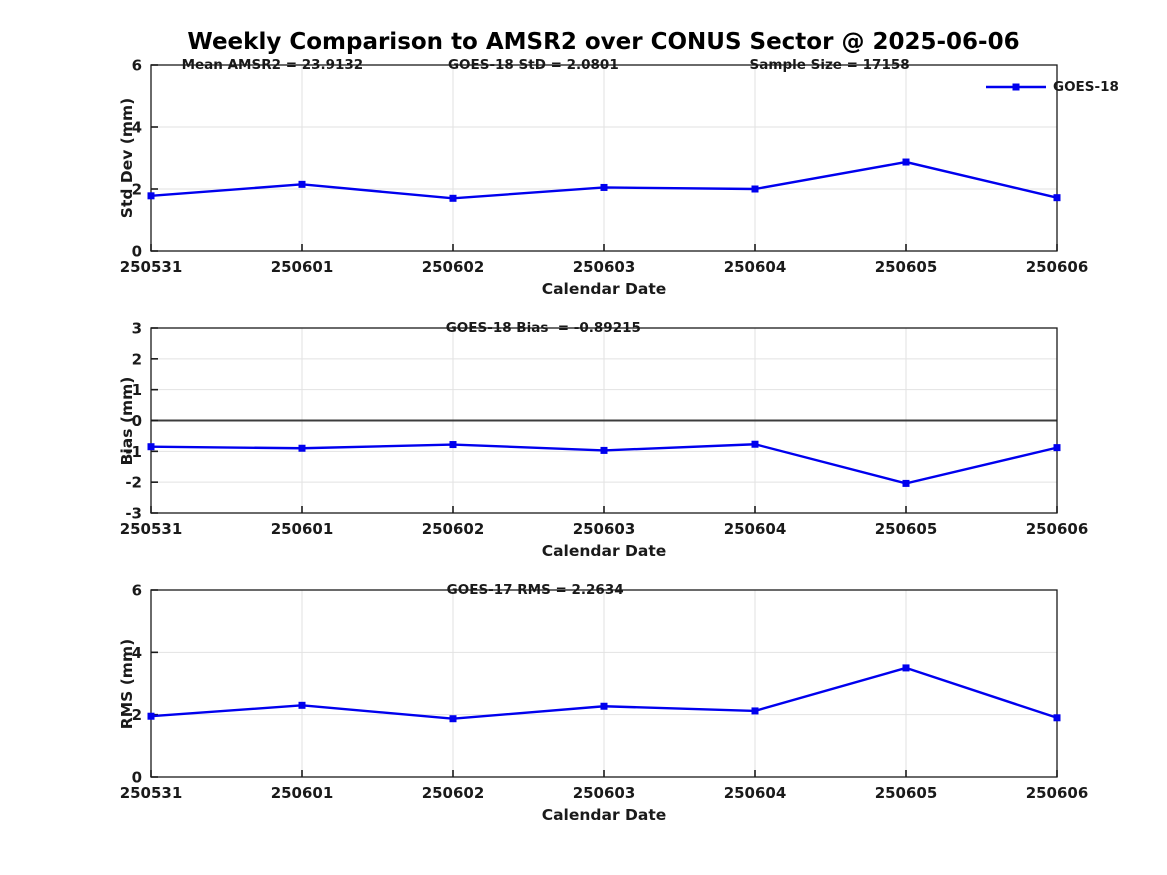 The width and height of the screenshot is (1167, 875). What do you see at coordinates (533, 65) in the screenshot?
I see `chart-annotation: GOES-18 StD = 2.0801` at bounding box center [533, 65].